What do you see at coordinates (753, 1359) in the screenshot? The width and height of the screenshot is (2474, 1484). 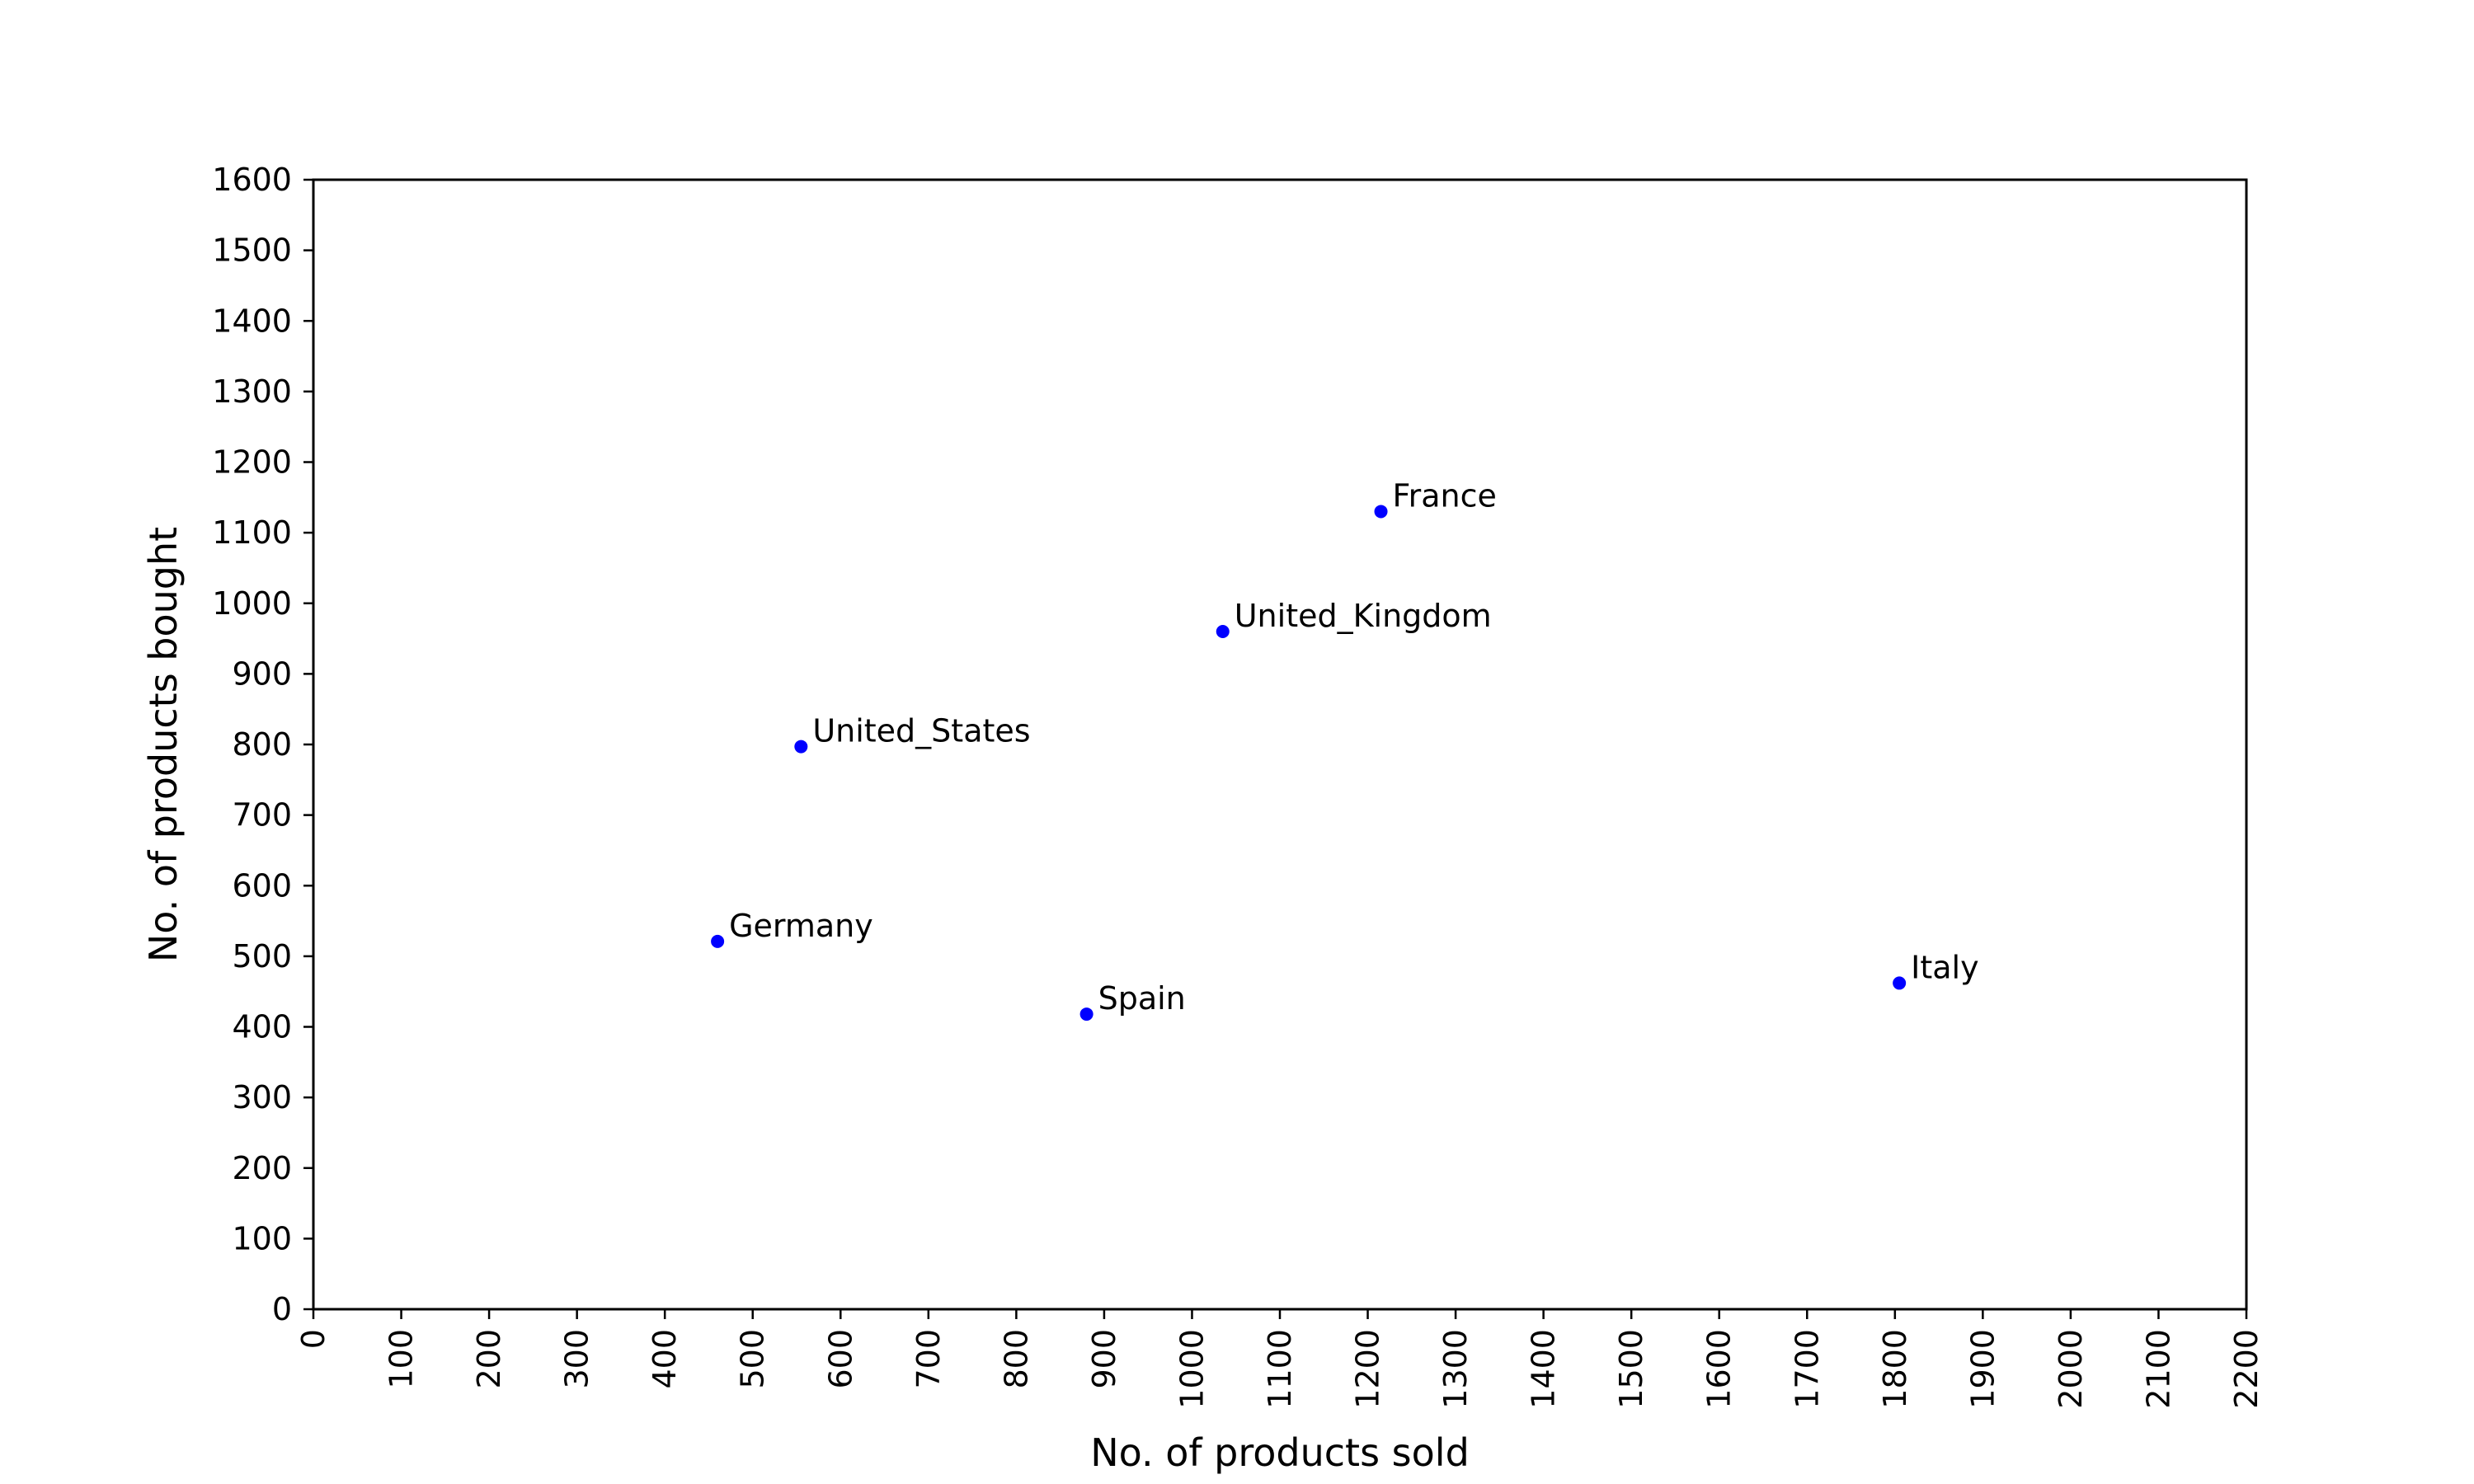 I see `x-tick-label: 500` at bounding box center [753, 1359].